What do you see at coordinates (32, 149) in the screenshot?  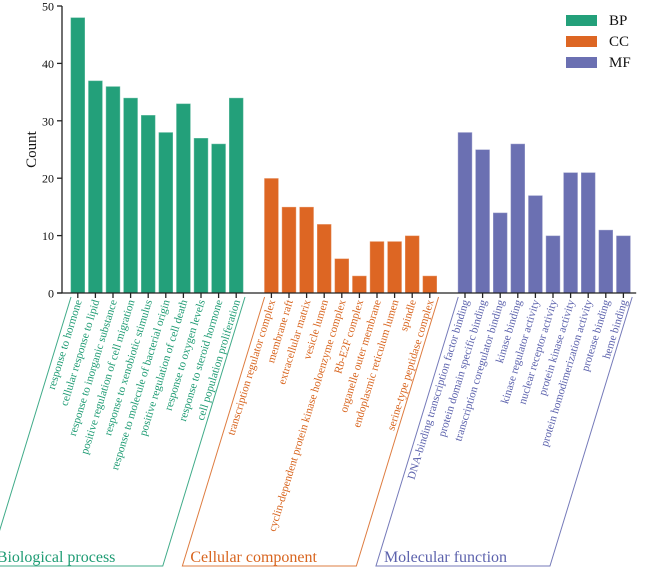 I see `y-axis-title: Count` at bounding box center [32, 149].